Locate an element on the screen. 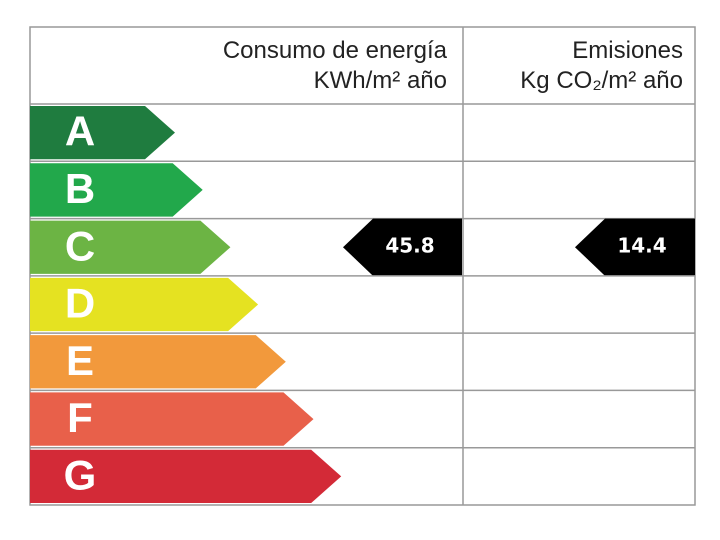  emissions-title: Emisiones is located at coordinates (627, 50).